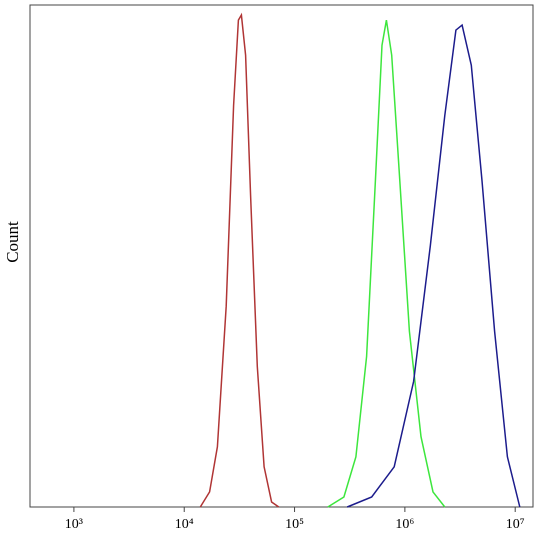  I want to click on x-tick-label: 10⁶, so click(404, 524).